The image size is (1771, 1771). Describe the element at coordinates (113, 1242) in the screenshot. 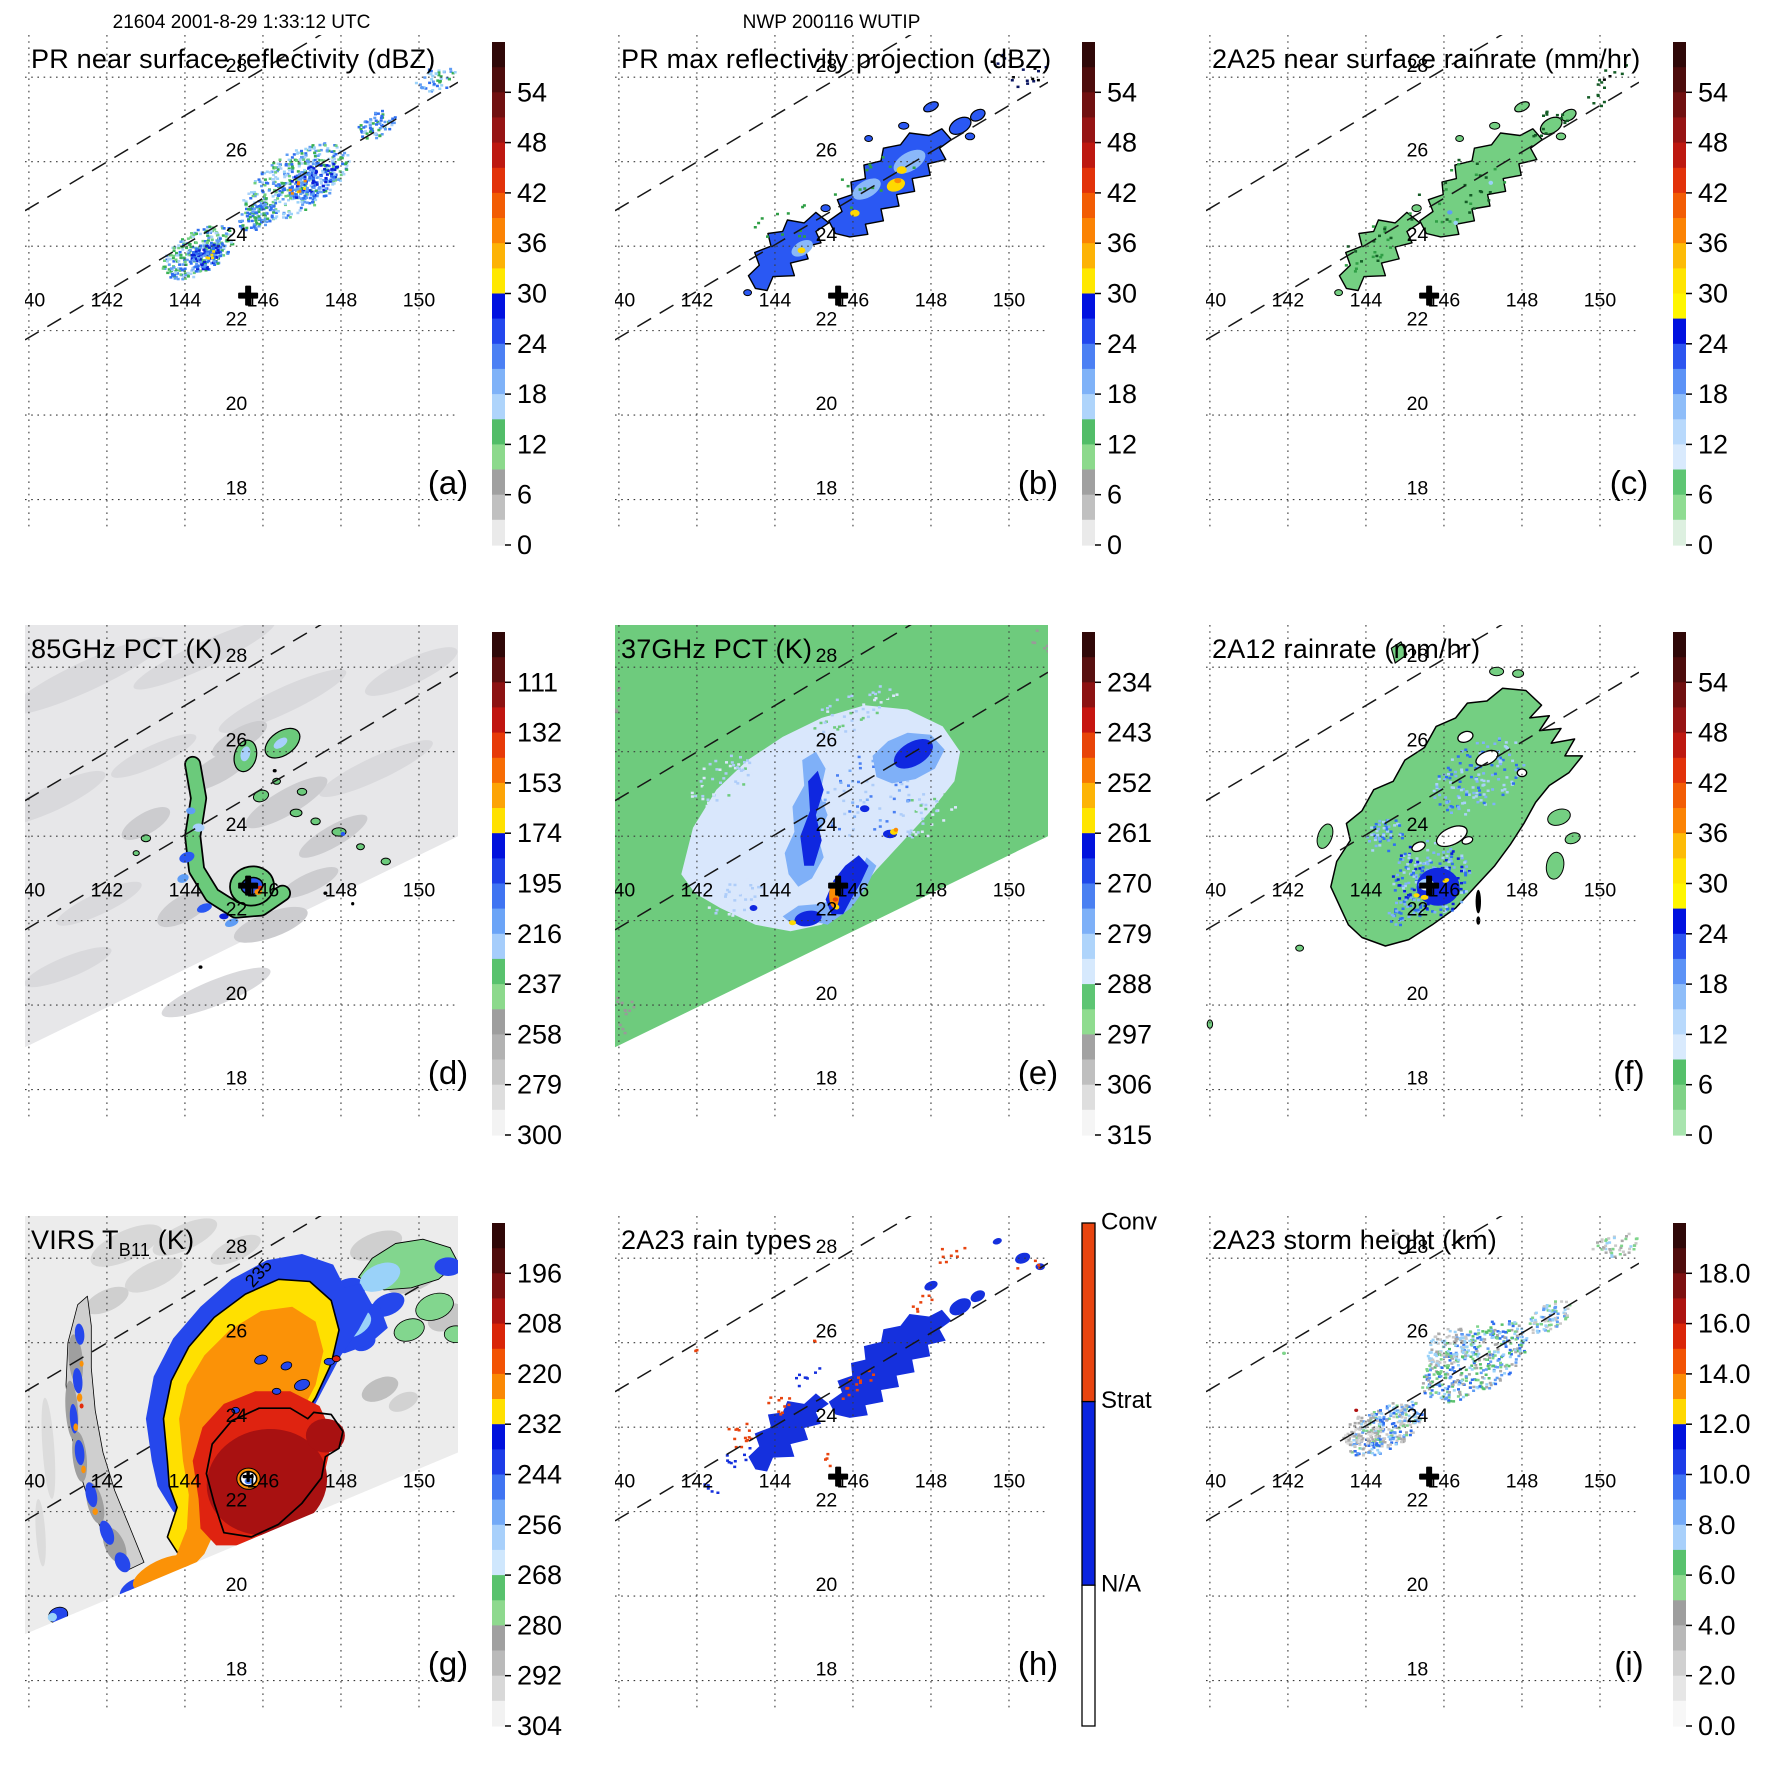

I see `panel-g-title: VIRS TB11 (K)` at that location.